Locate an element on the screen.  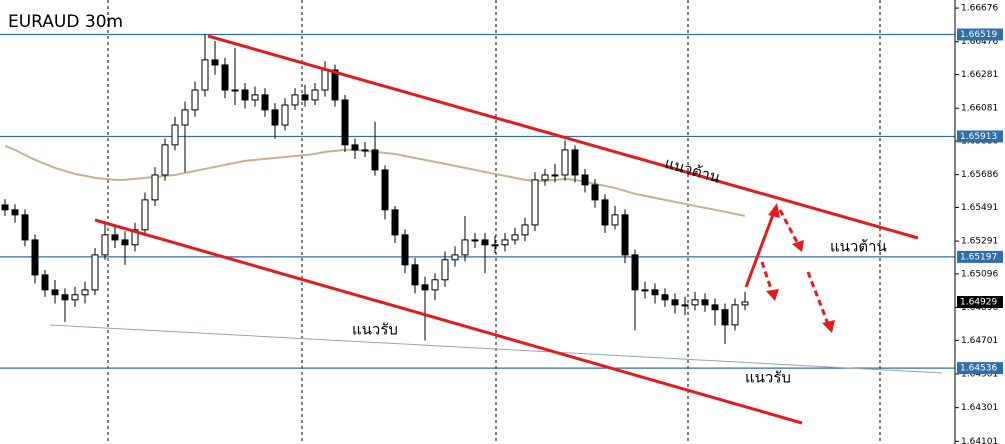
level-label: 1.65197 is located at coordinates (978, 257).